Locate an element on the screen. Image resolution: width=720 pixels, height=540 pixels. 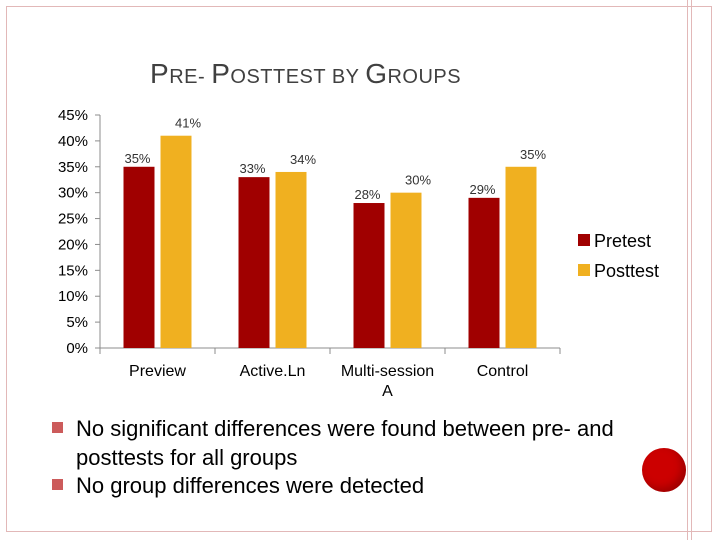
legend-posttest-swatch is located at coordinates (584, 270).